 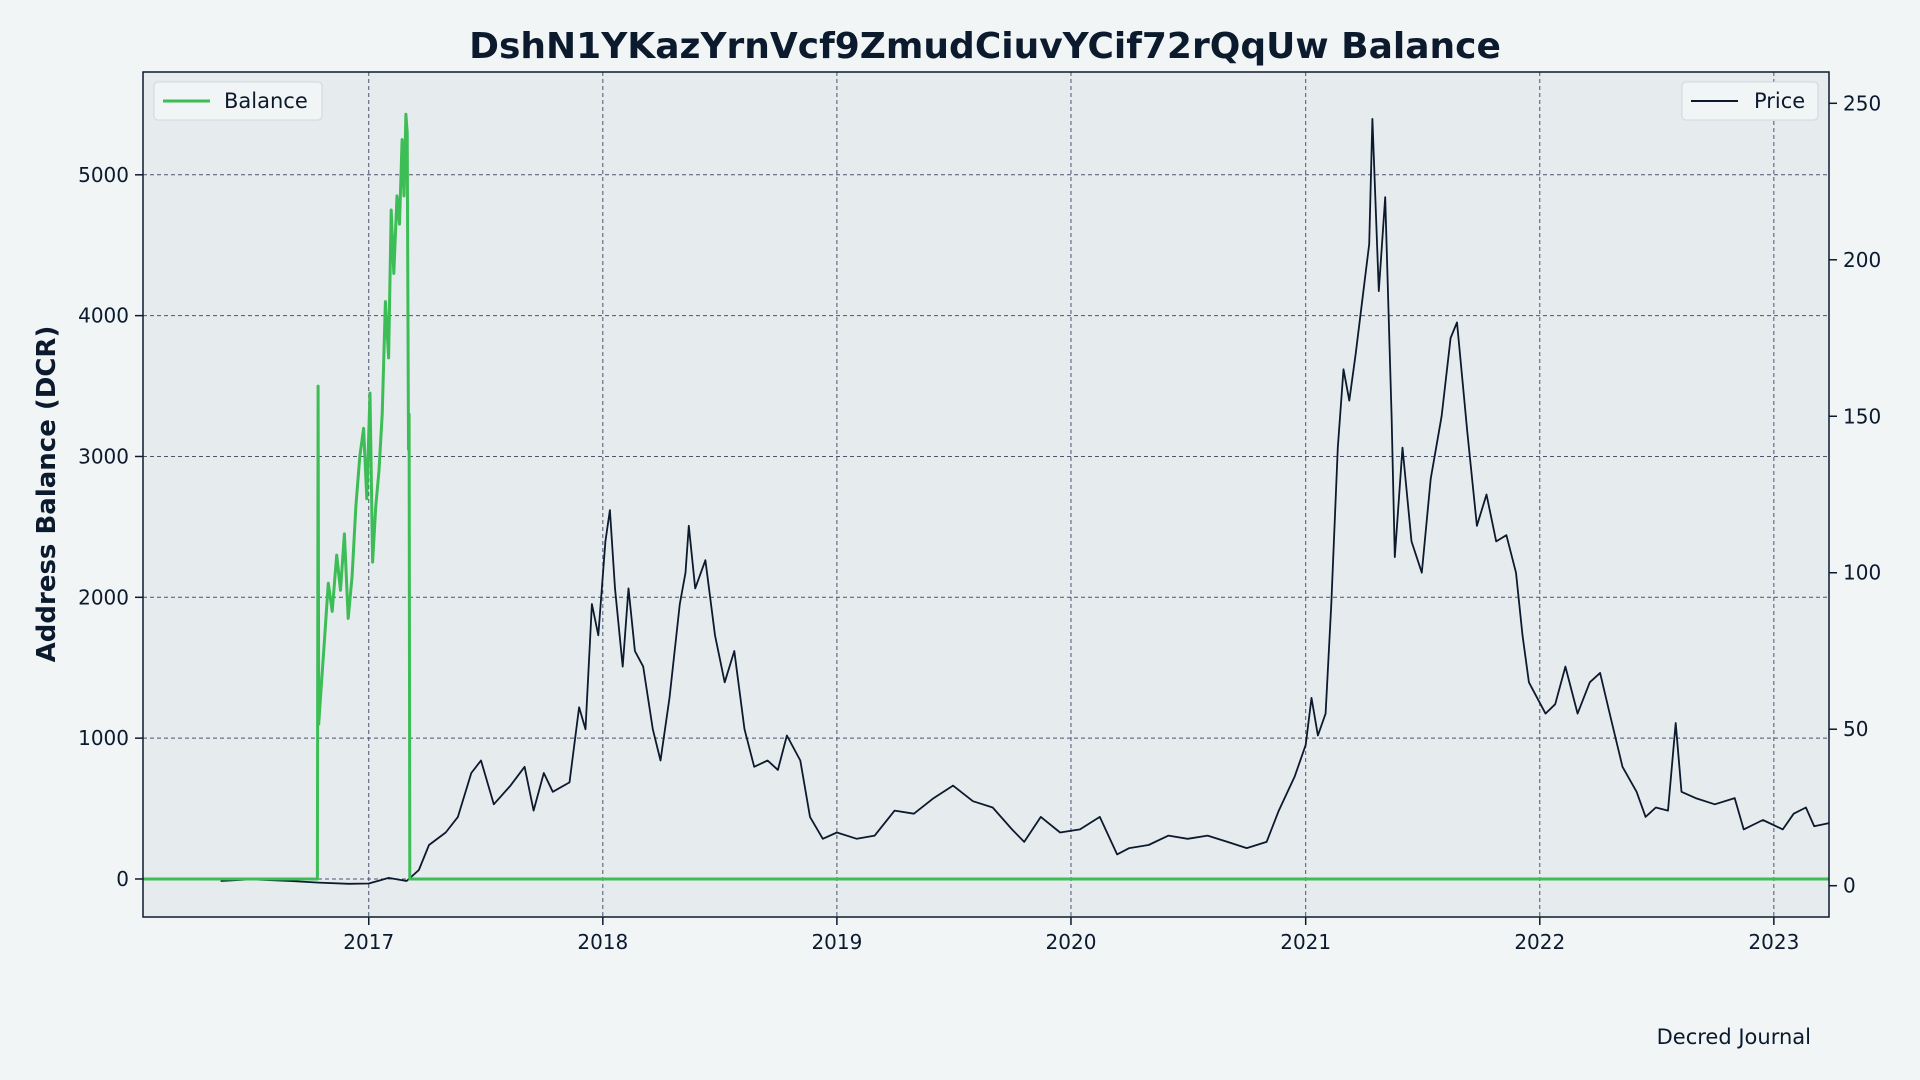 What do you see at coordinates (103, 456) in the screenshot?
I see `y-tick-label: 3000` at bounding box center [103, 456].